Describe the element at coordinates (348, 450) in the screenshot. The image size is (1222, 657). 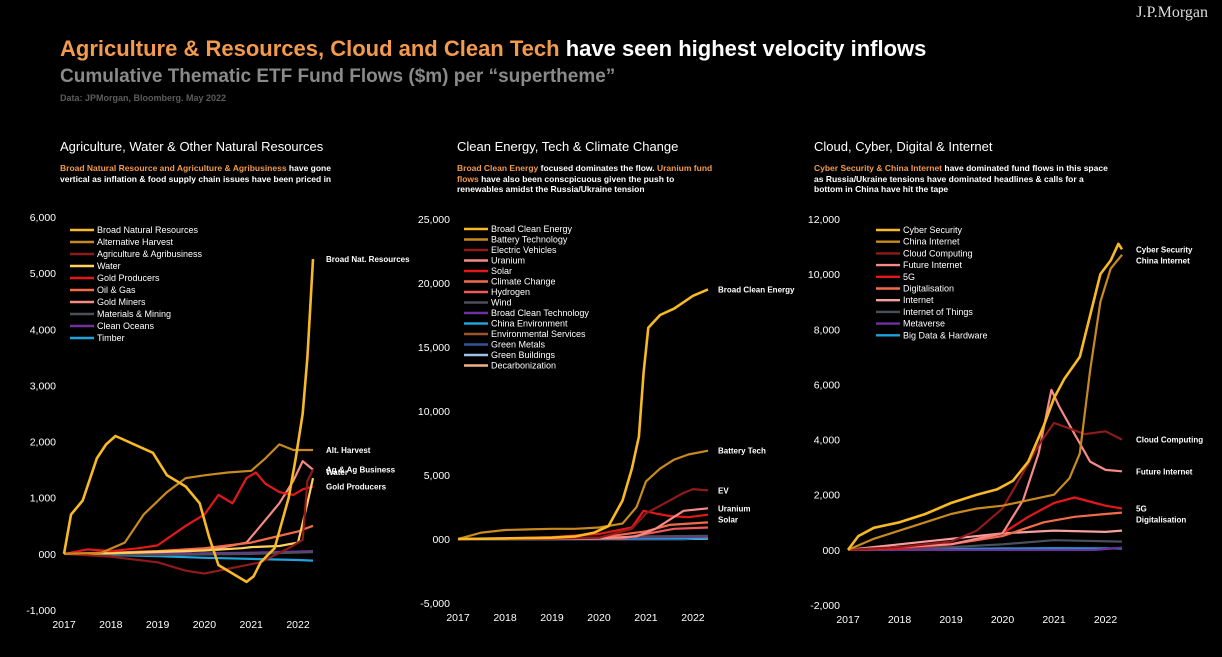
I see `end-label-alt-harvest: Alt. Harvest` at that location.